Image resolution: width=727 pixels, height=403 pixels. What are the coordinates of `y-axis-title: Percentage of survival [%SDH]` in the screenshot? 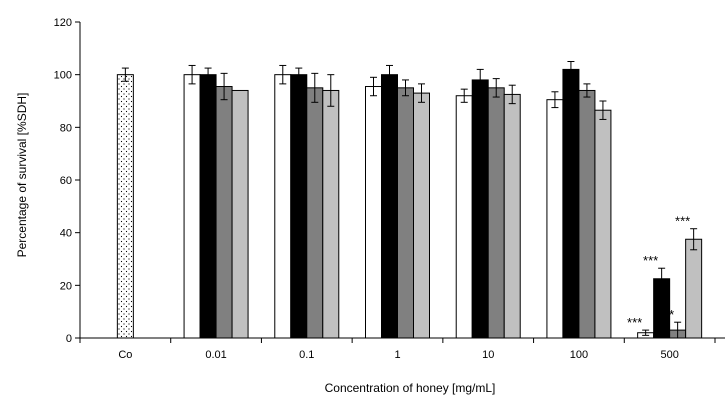 It's located at (22, 175).